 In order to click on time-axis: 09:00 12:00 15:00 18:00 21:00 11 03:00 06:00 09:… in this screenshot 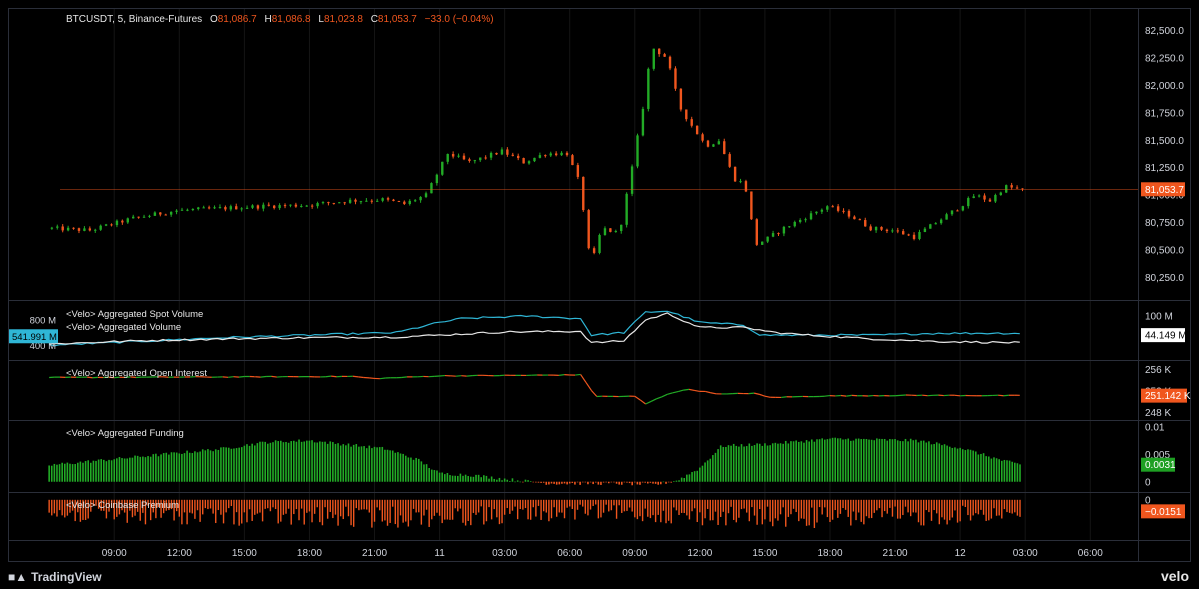, I will do `click(603, 553)`.